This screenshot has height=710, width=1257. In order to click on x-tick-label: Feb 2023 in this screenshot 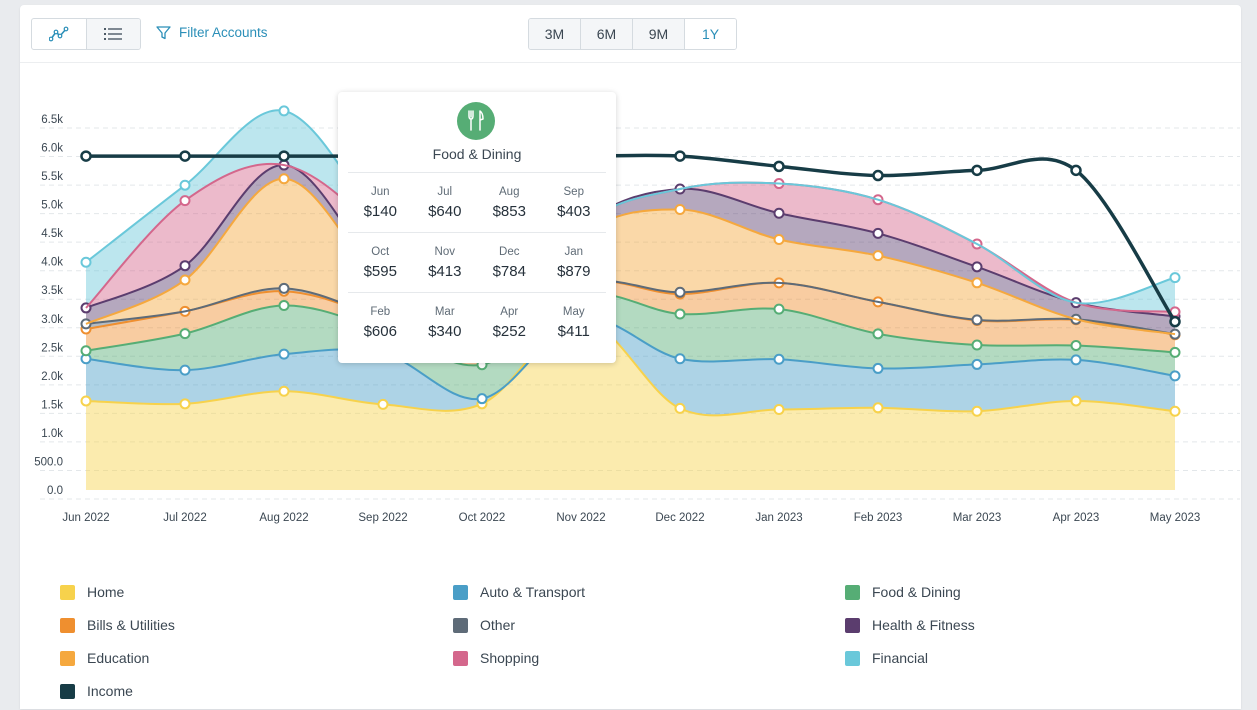, I will do `click(878, 518)`.